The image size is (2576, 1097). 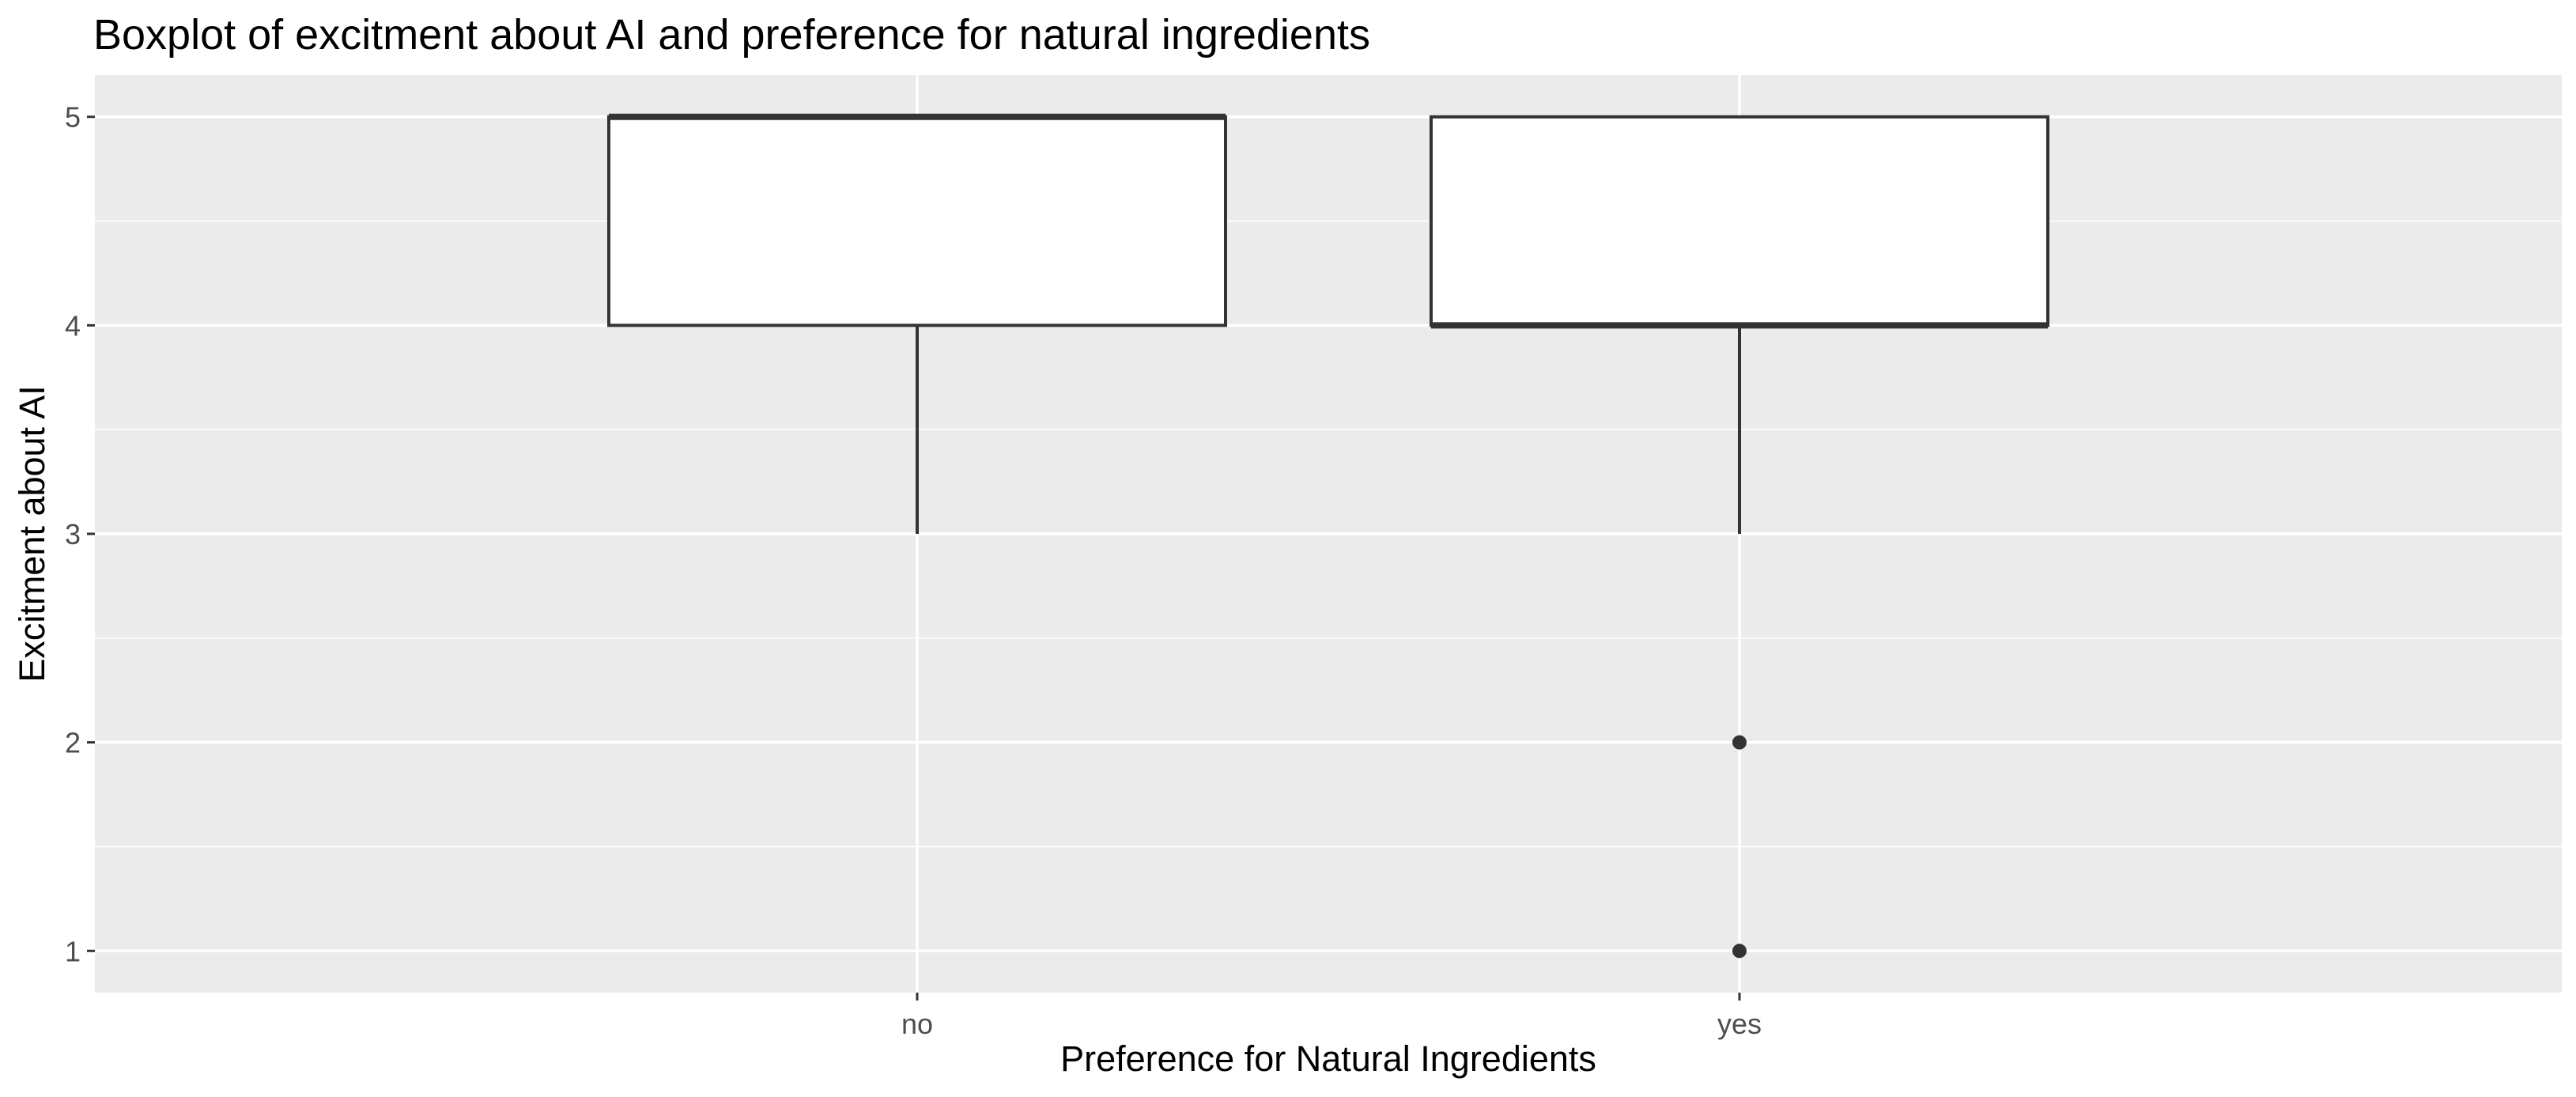 I want to click on box-no, so click(x=917, y=323).